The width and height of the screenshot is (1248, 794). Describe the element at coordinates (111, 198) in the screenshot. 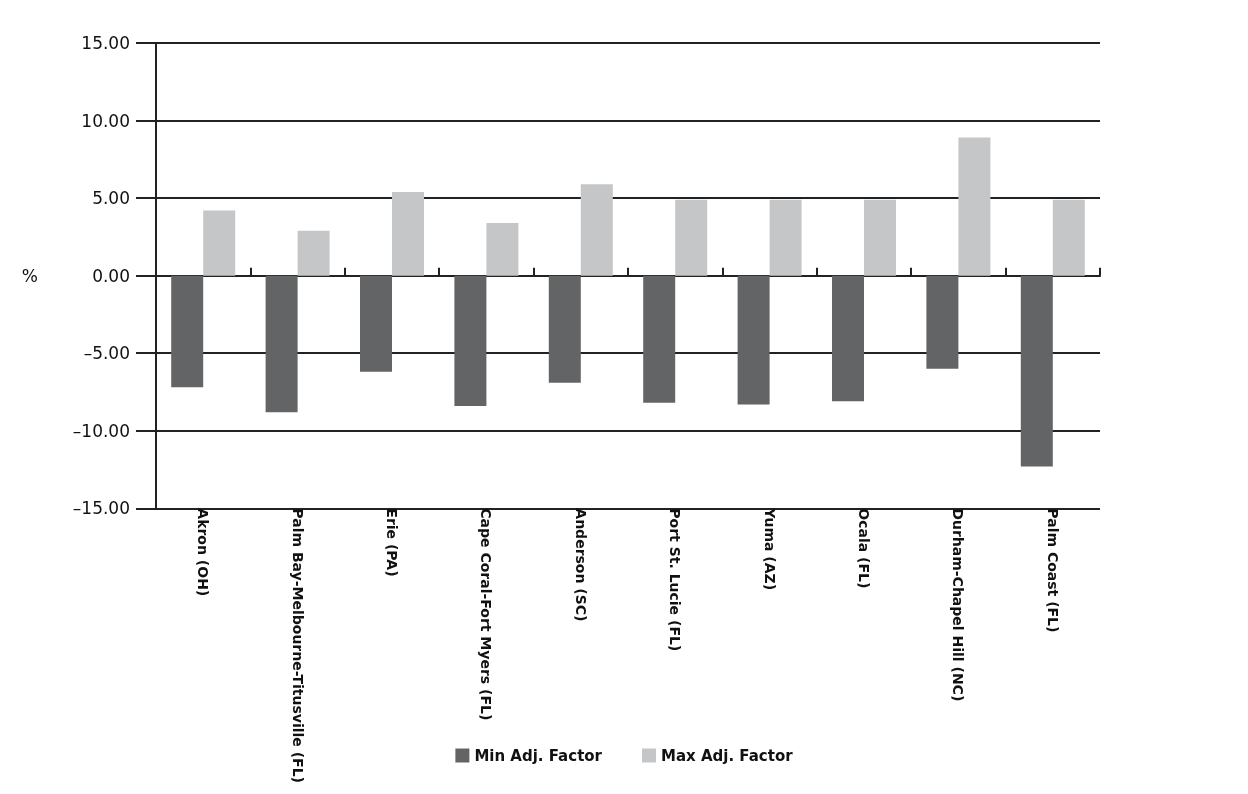

I see `y-tick-label: 5.00` at that location.